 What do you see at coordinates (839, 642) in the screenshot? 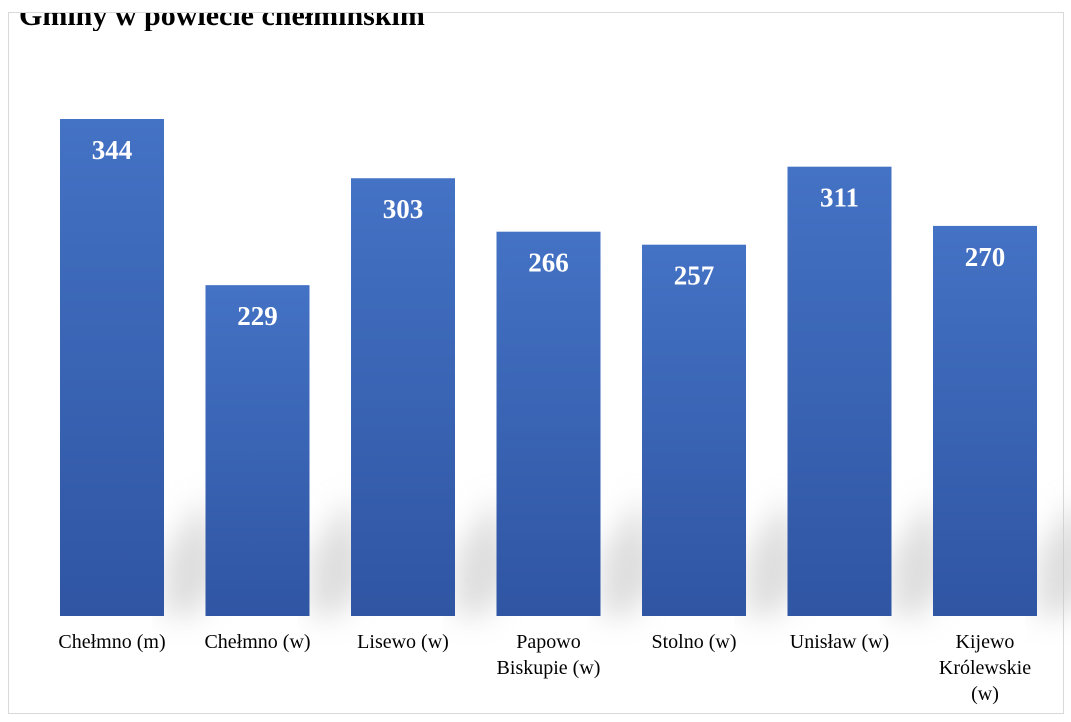
I see `category-label: Unisław (w)` at bounding box center [839, 642].